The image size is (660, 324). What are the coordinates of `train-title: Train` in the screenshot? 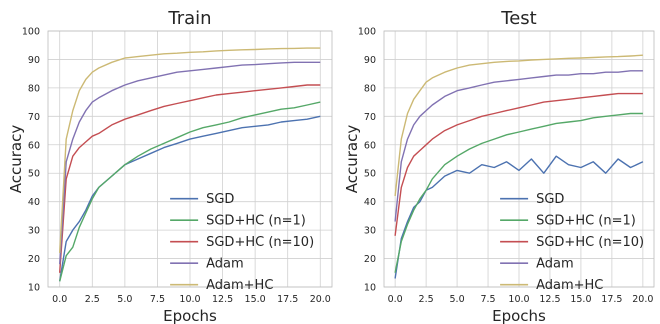 It's located at (189, 18).